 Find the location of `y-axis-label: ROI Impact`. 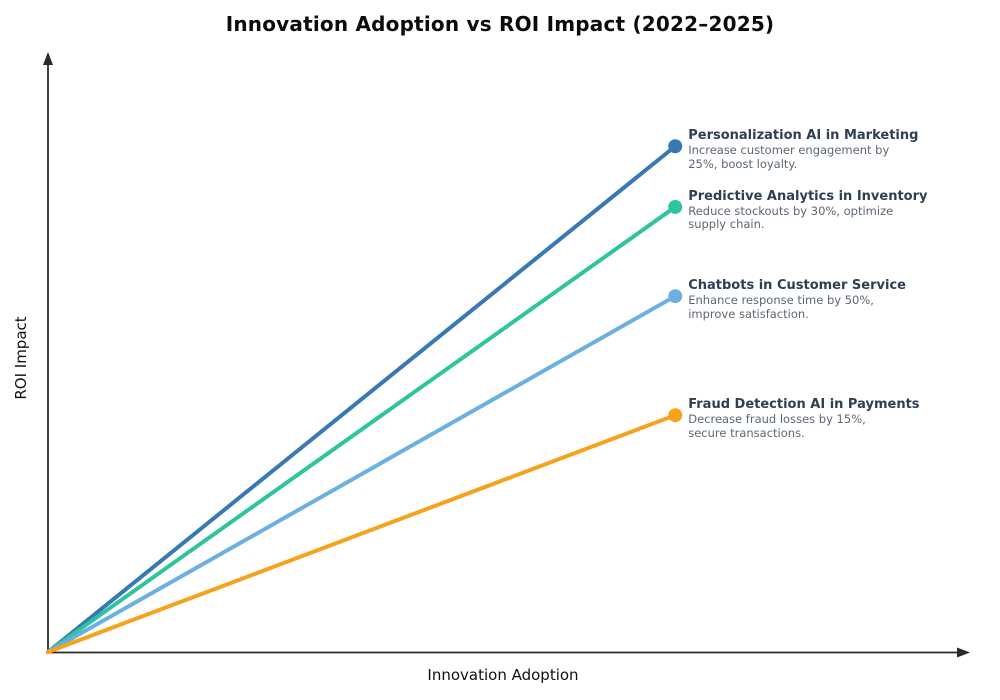

y-axis-label: ROI Impact is located at coordinates (21, 358).